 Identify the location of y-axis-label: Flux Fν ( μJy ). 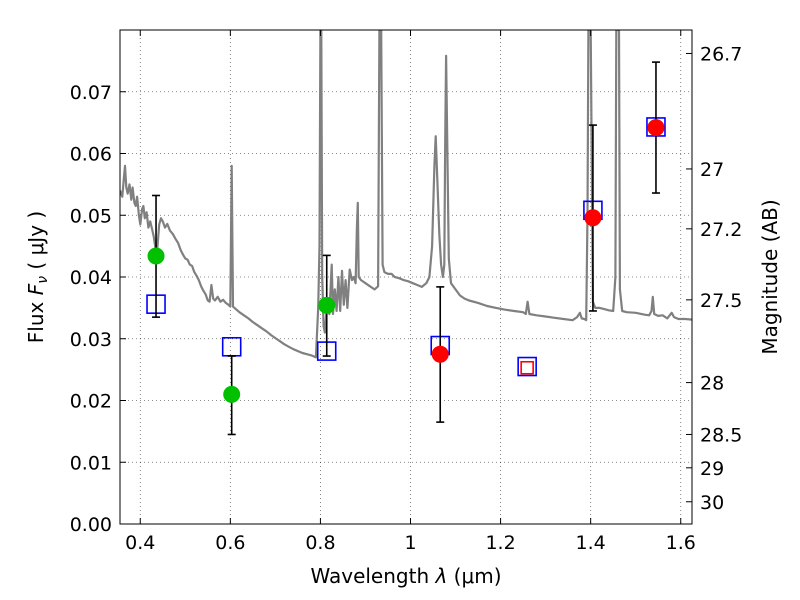
(37, 277).